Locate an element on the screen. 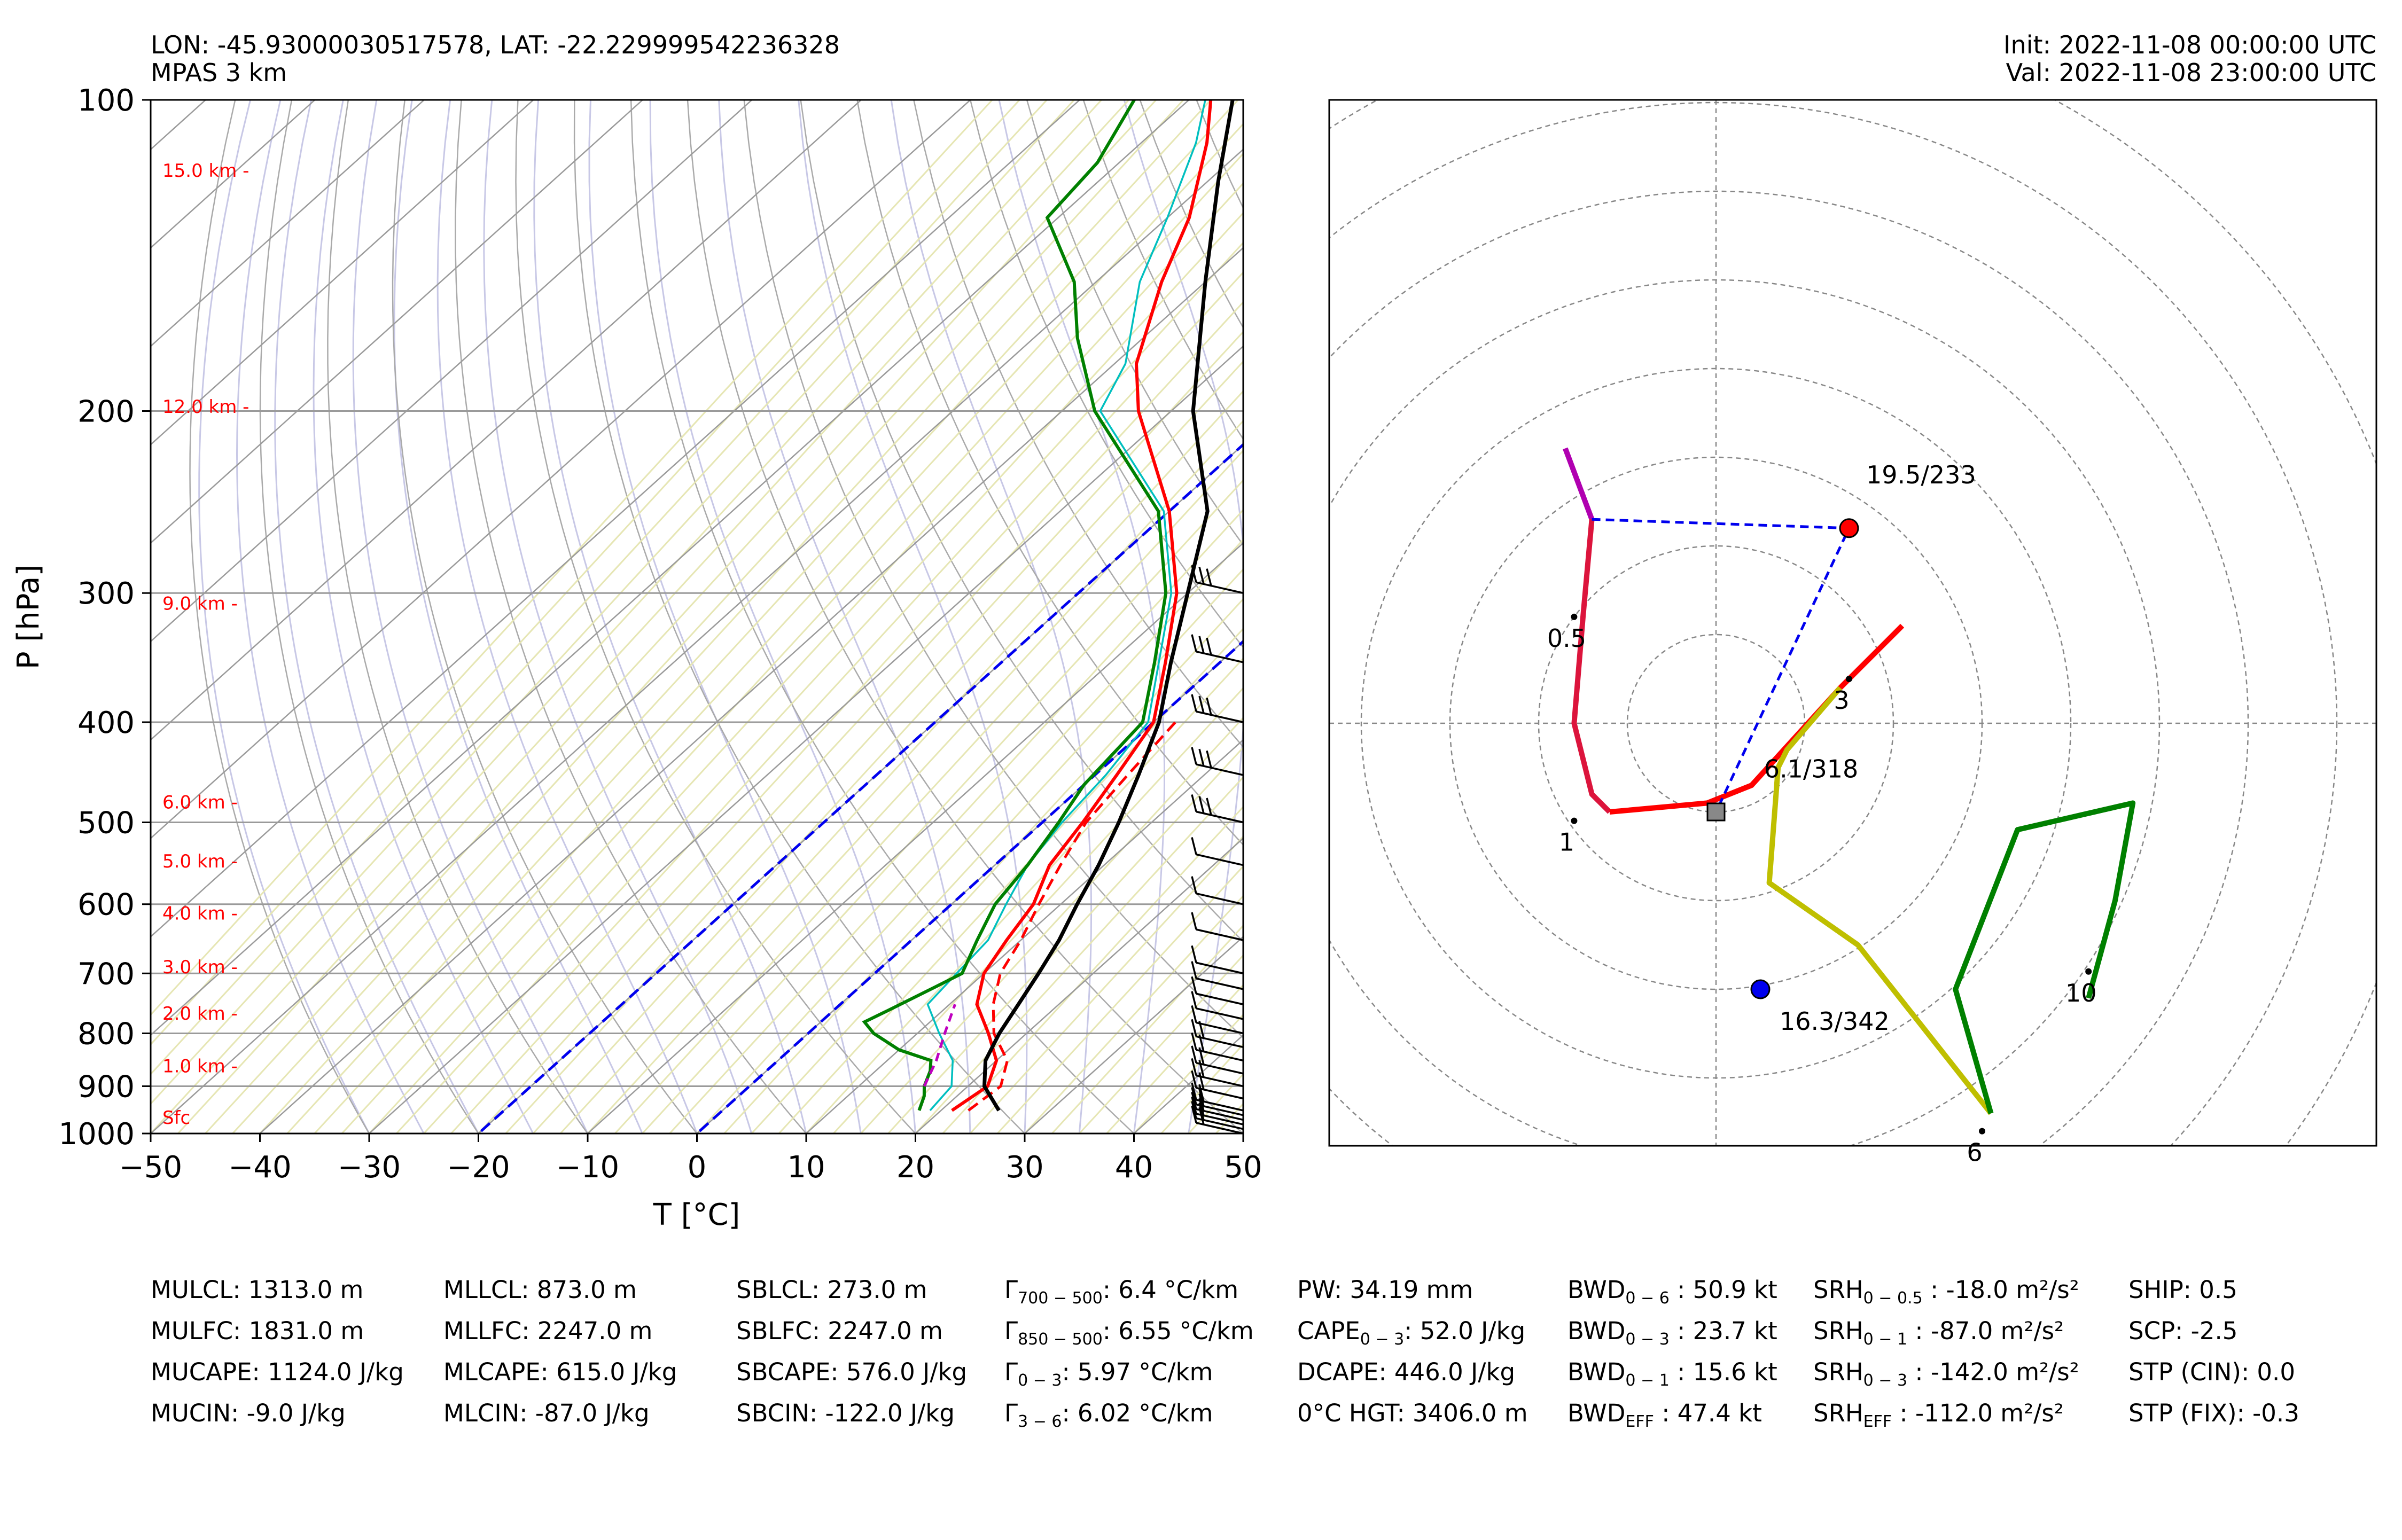 The height and width of the screenshot is (1540, 2402). wetbulb-line is located at coordinates (1066, 606).